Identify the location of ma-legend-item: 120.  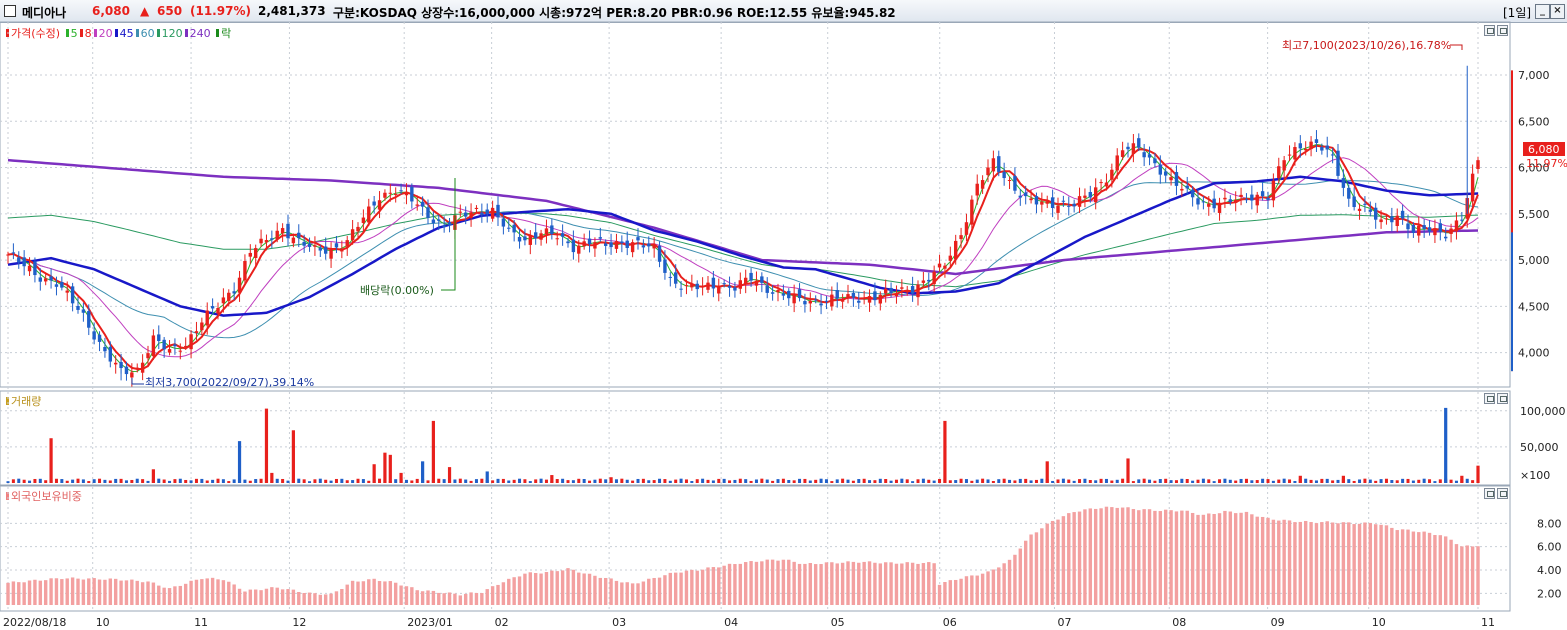
(169, 33).